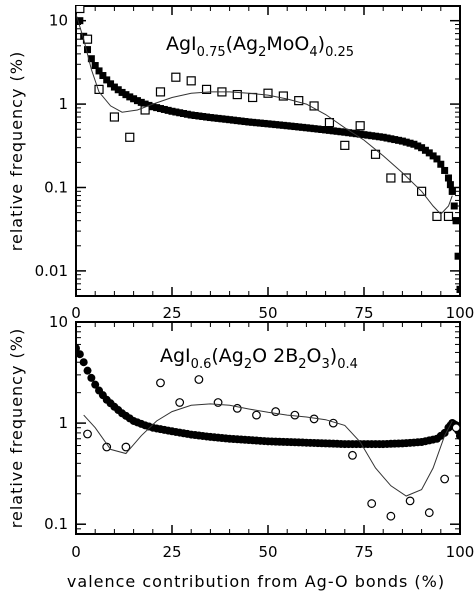 The width and height of the screenshot is (474, 594). What do you see at coordinates (181, 44) in the screenshot?
I see `title-part: AgI` at bounding box center [181, 44].